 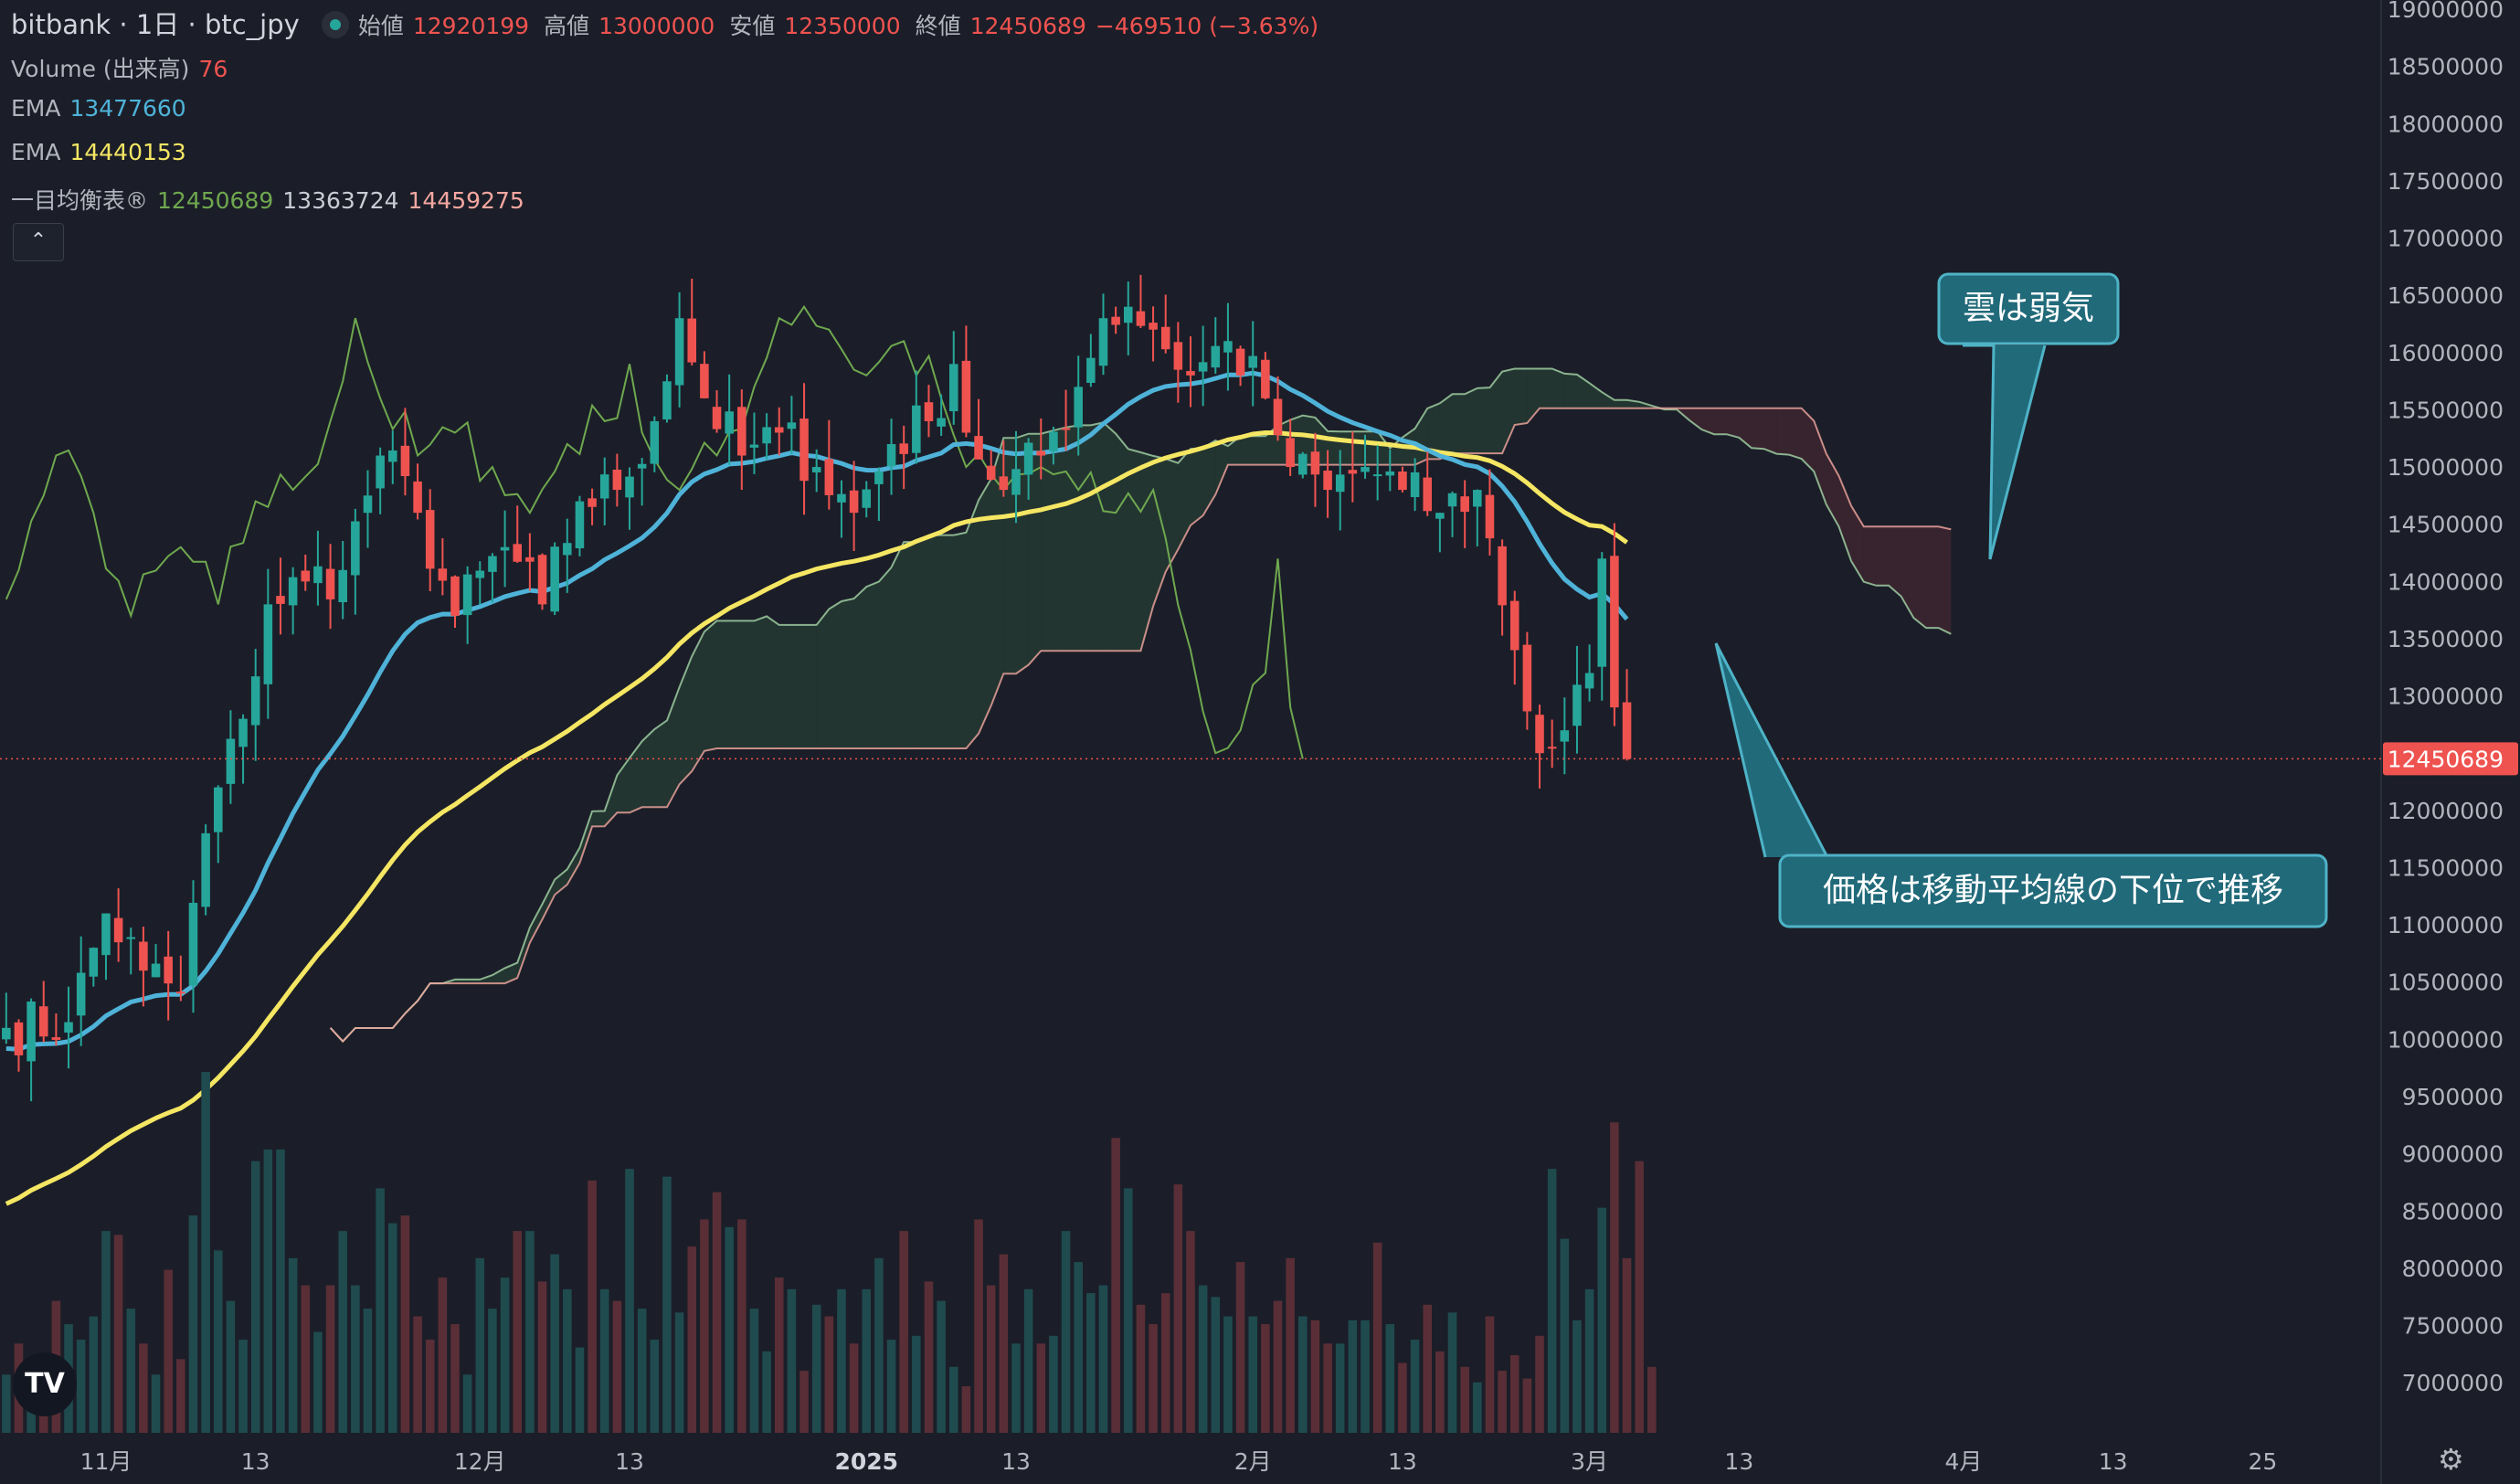 I want to click on y-tick-label: 16000000, so click(x=2446, y=353).